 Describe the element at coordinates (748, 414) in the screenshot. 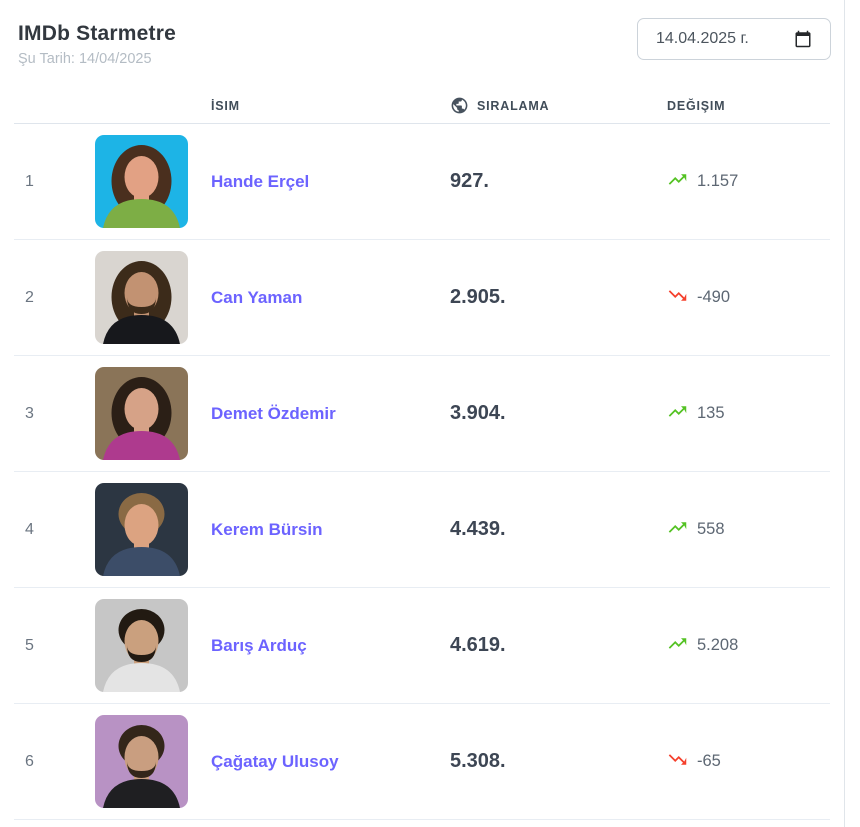

I see `change-cell: 135` at that location.